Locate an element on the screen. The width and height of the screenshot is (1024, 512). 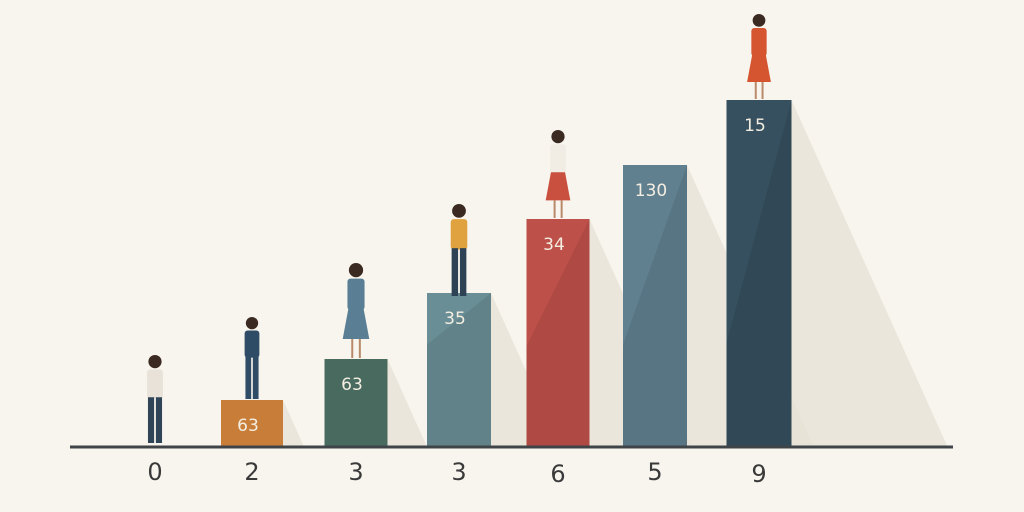
x-tick-label: 5 is located at coordinates (654, 472).